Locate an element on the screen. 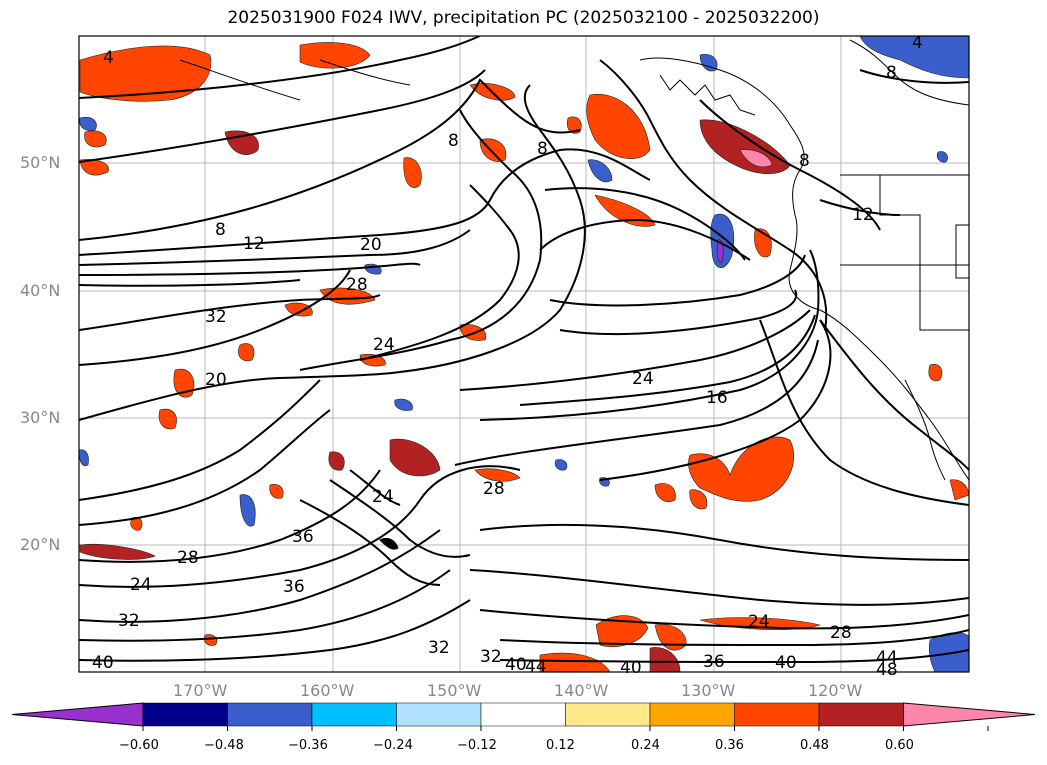 This screenshot has width=1047, height=765. colorbar-tick-label: −0.36 is located at coordinates (308, 745).